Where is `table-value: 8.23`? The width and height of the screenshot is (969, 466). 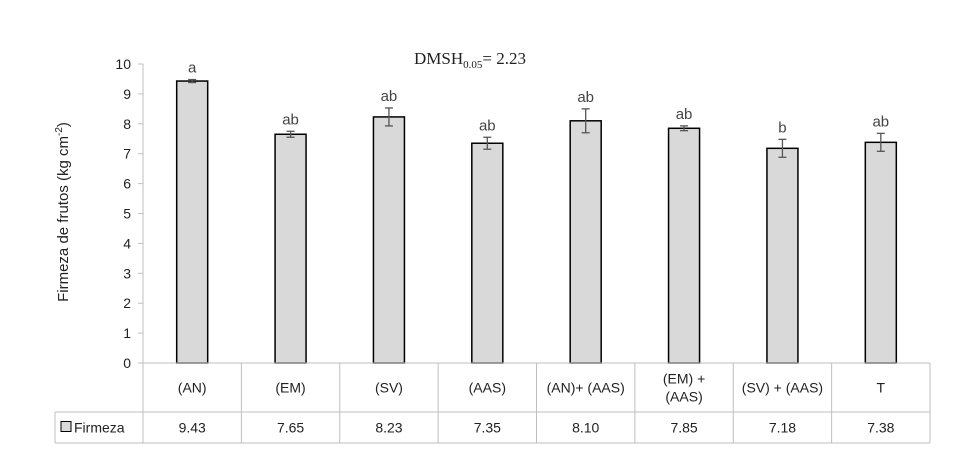 table-value: 8.23 is located at coordinates (388, 428).